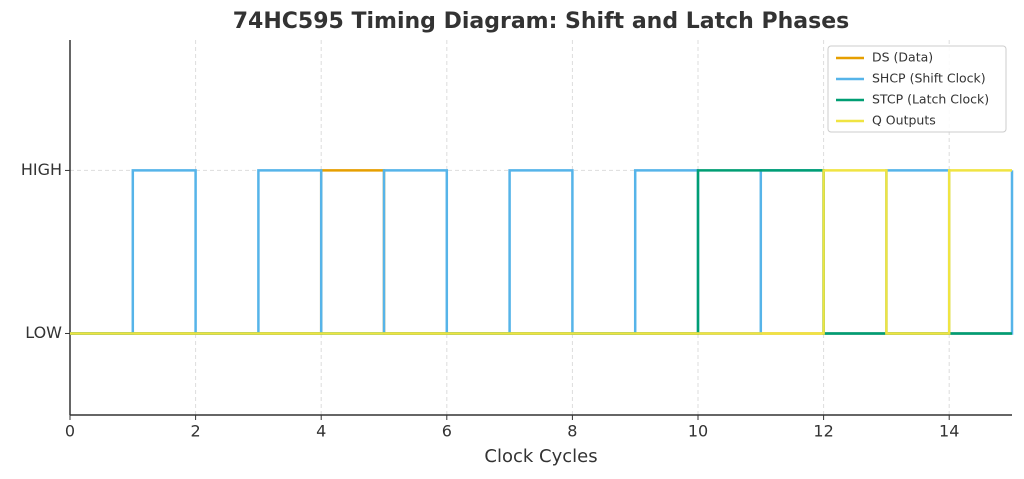 The height and width of the screenshot is (479, 1024). Describe the element at coordinates (949, 431) in the screenshot. I see `x-tick-label: 14` at that location.